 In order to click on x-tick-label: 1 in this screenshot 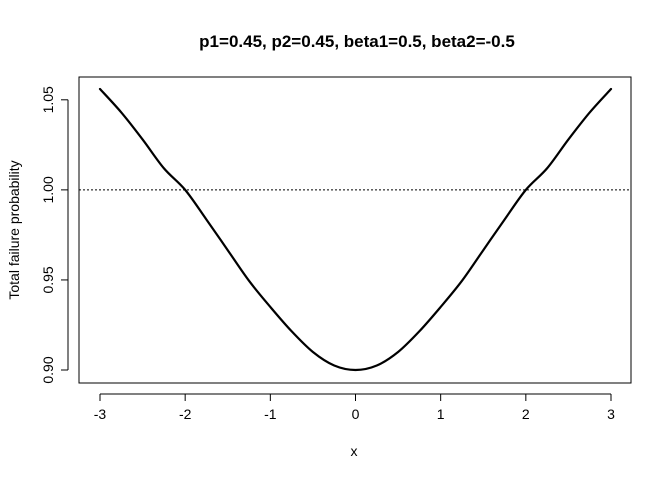, I will do `click(441, 414)`.